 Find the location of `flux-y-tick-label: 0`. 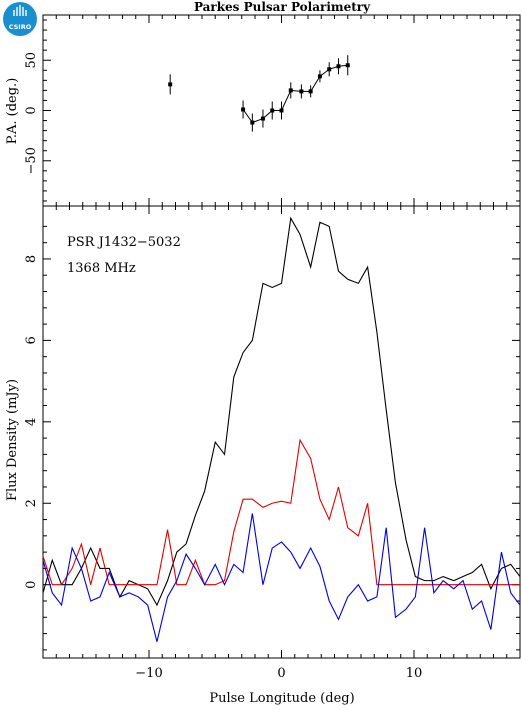

flux-y-tick-label: 0 is located at coordinates (31, 585).